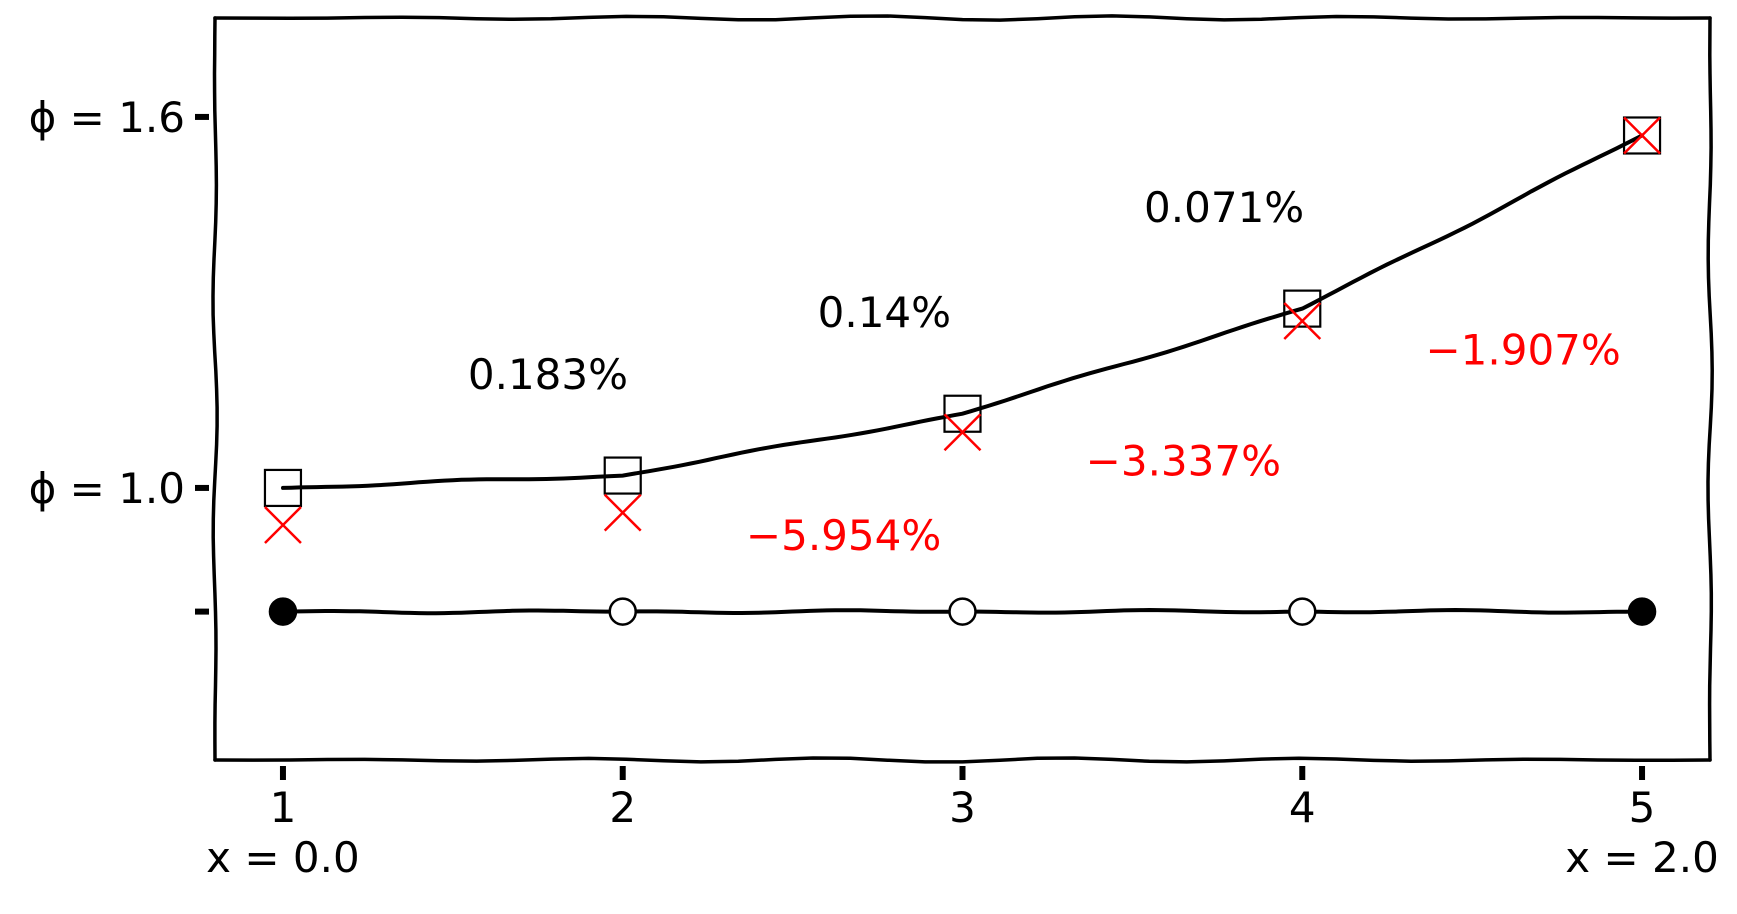  What do you see at coordinates (1522, 349) in the screenshot?
I see `annotation-label: −1.907%` at bounding box center [1522, 349].